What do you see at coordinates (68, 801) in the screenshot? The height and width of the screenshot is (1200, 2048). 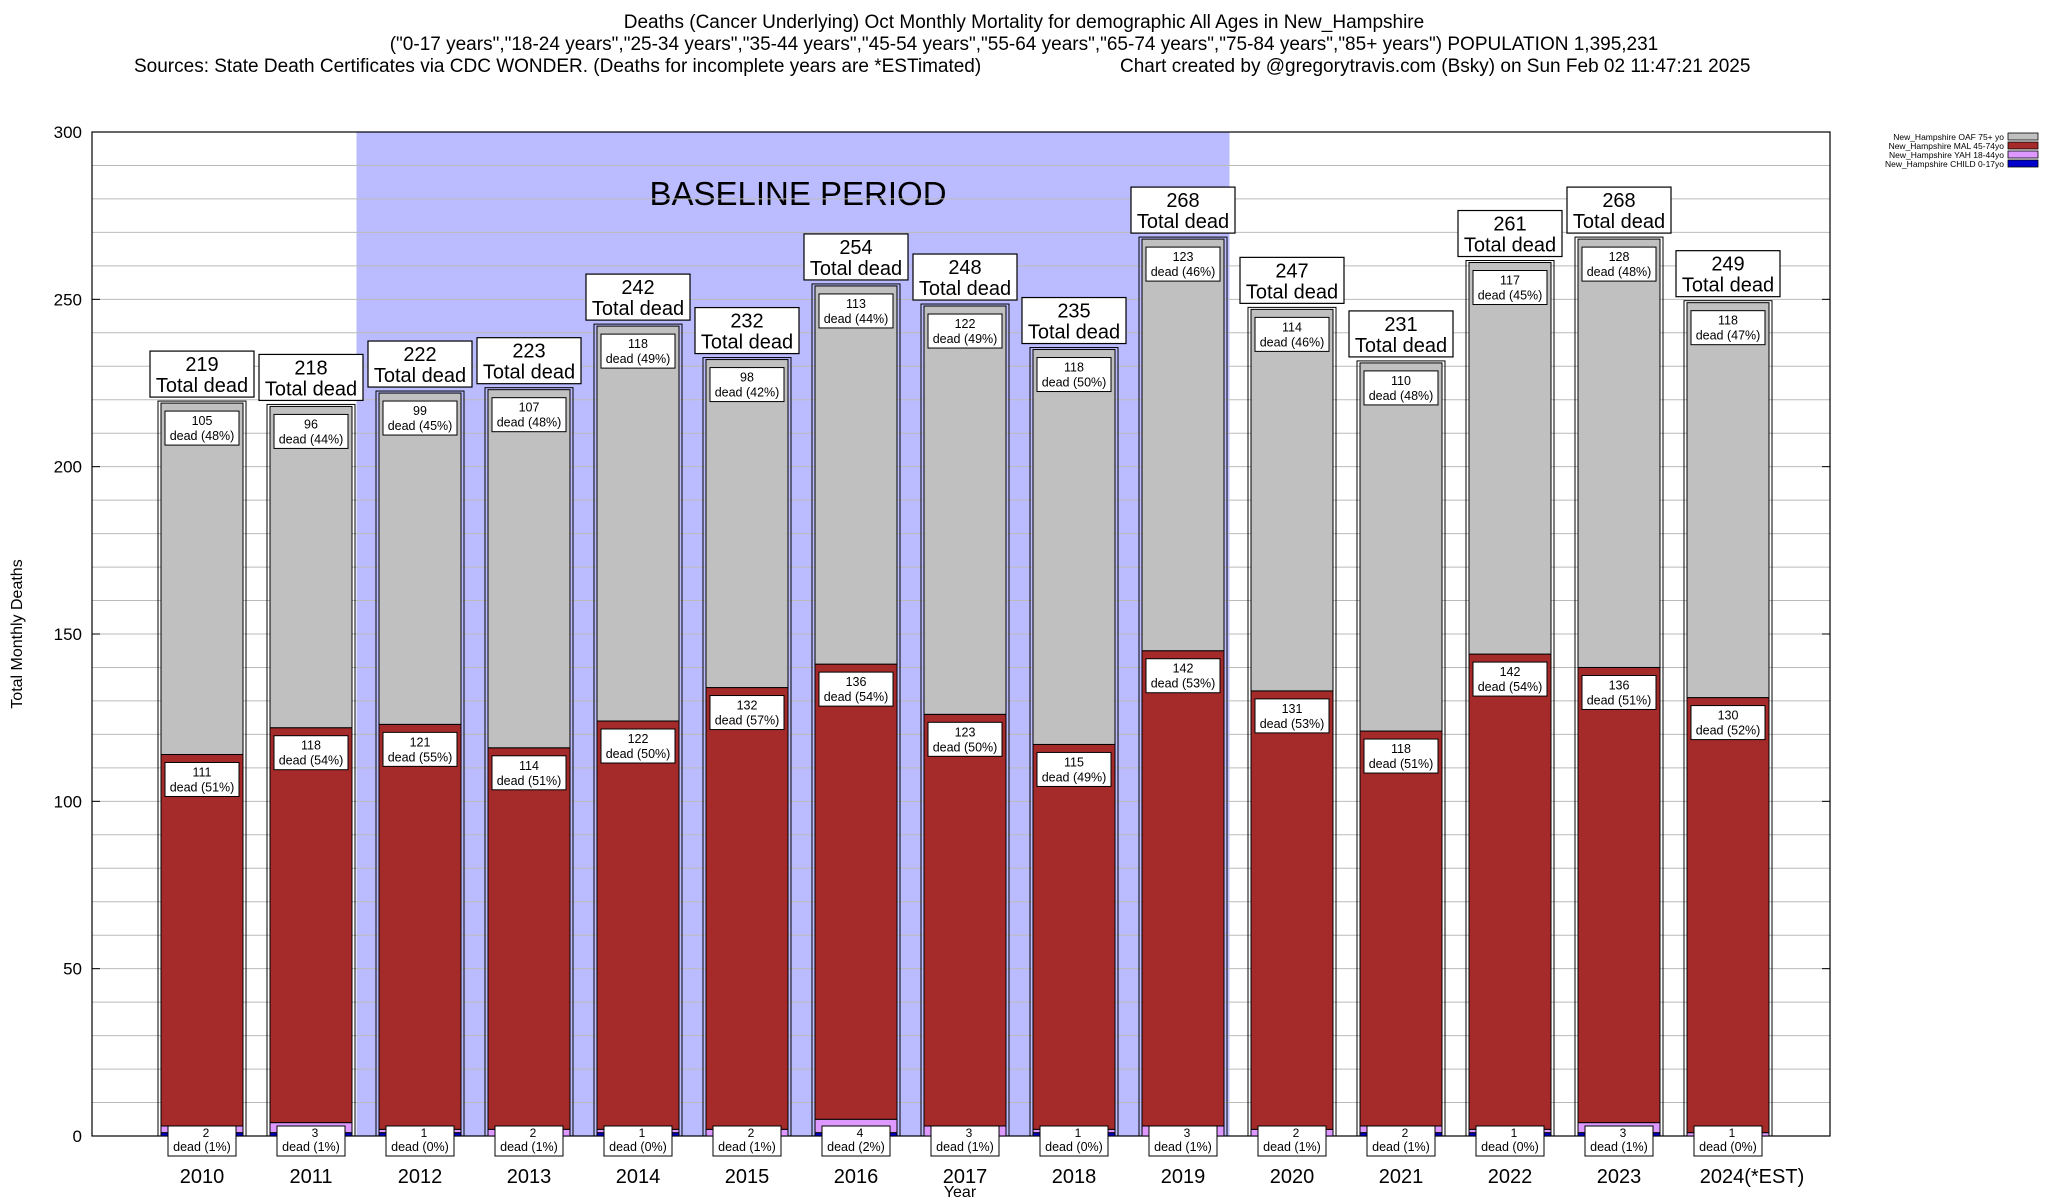 I see `y-tick-label: 100` at bounding box center [68, 801].